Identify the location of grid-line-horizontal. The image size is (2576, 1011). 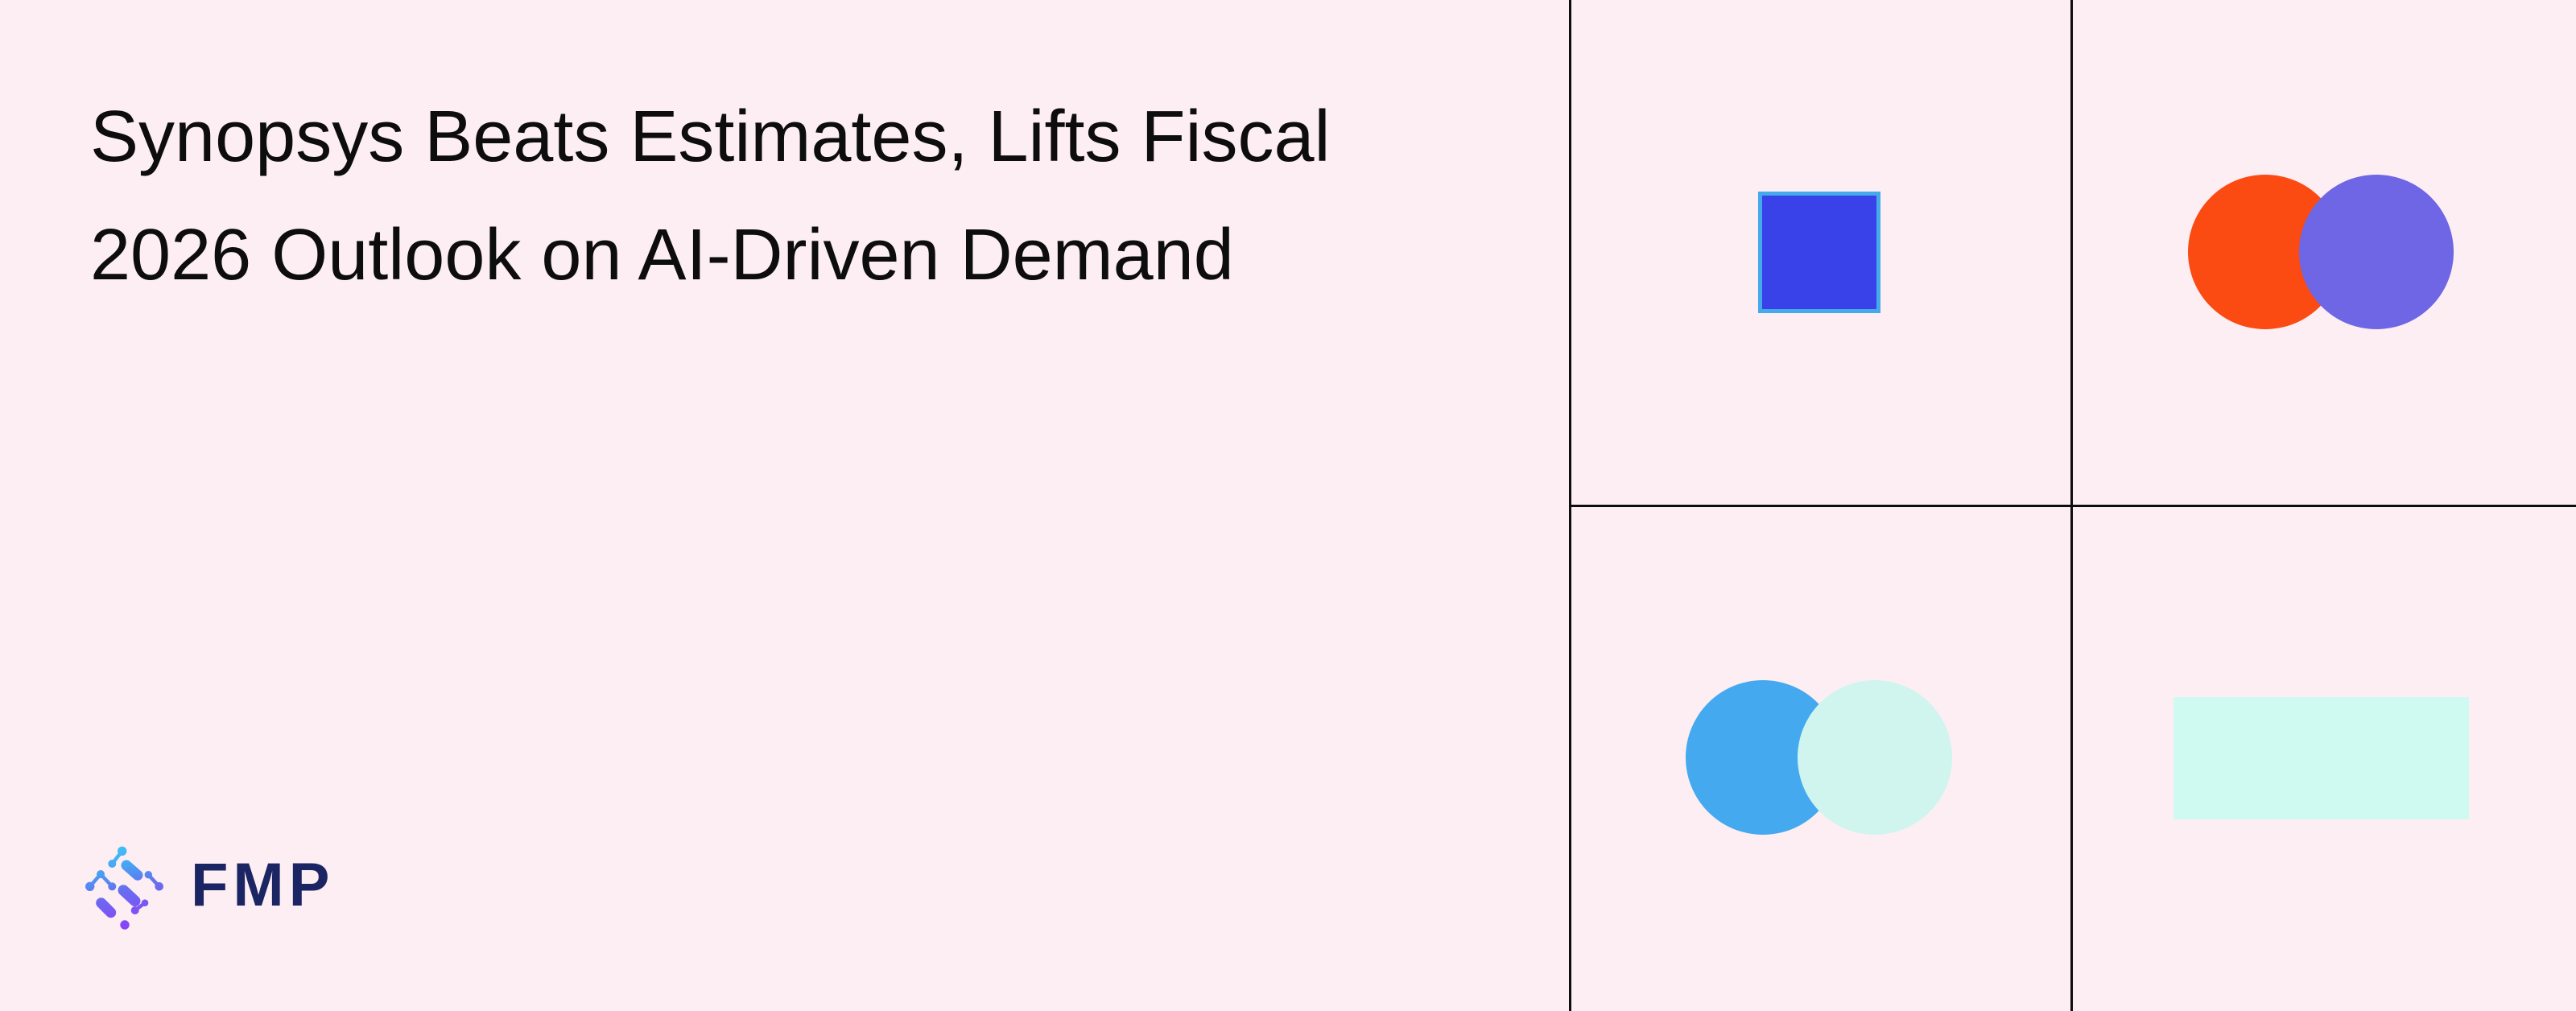
(2072, 506).